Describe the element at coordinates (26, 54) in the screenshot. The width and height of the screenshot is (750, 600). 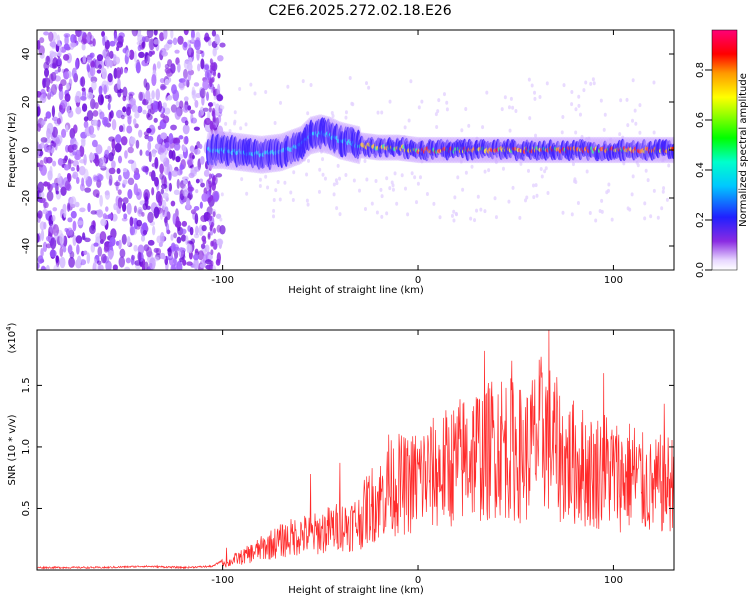
I see `ytick-label: 40` at that location.